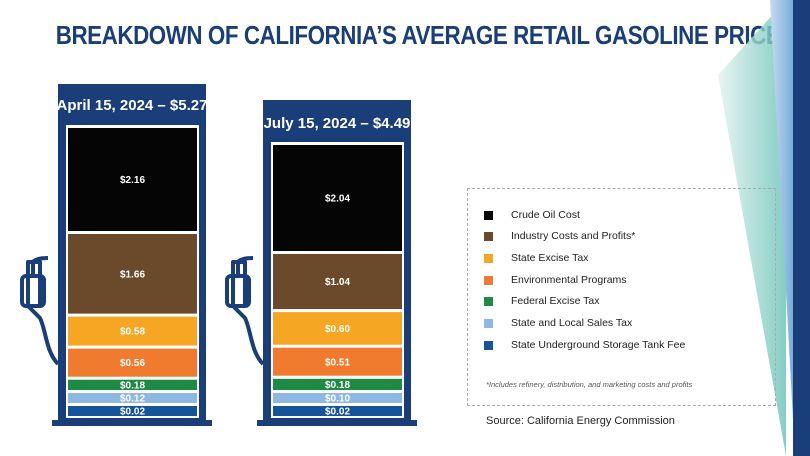  Describe the element at coordinates (337, 123) in the screenshot. I see `july-pump-header: July 15, 2024 – $4.49` at that location.